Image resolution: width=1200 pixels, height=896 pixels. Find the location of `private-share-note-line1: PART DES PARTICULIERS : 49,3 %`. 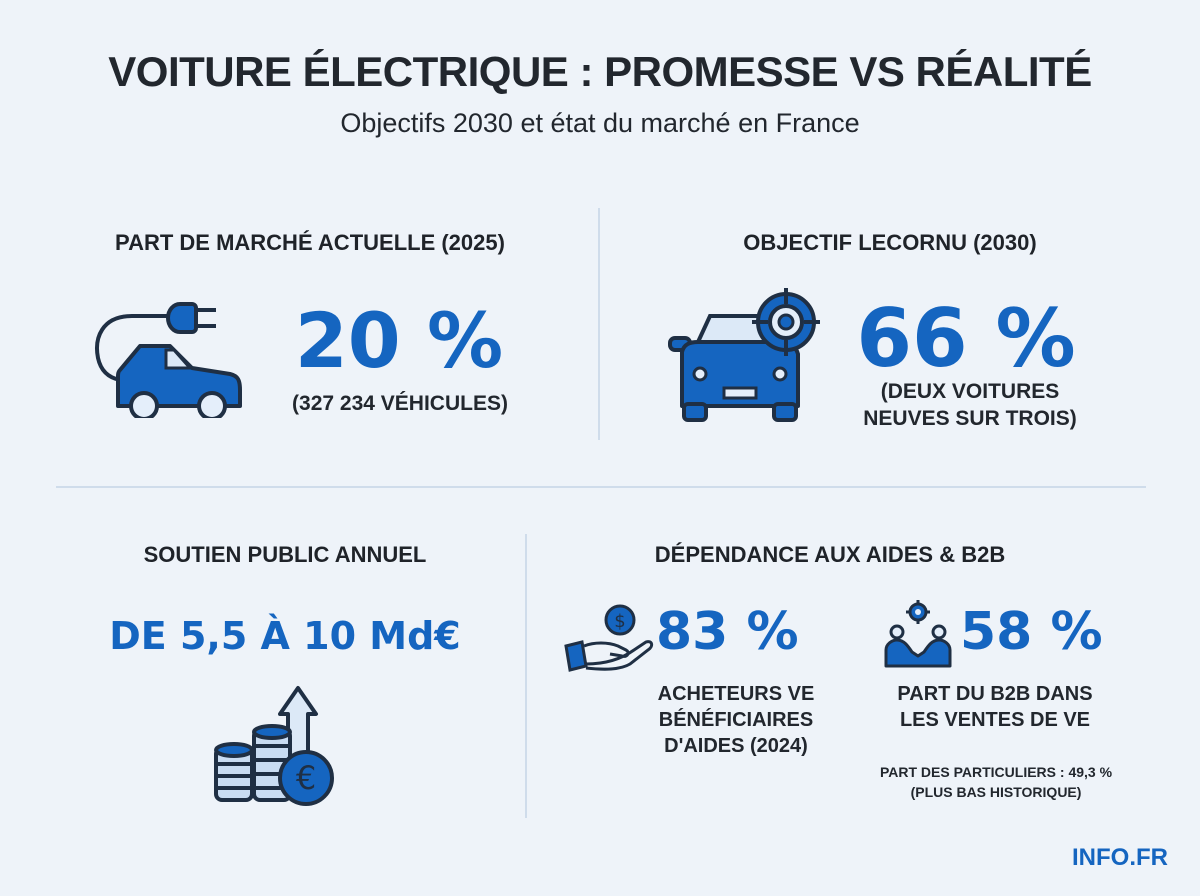

private-share-note-line1: PART DES PARTICULIERS : 49,3 % is located at coordinates (996, 772).